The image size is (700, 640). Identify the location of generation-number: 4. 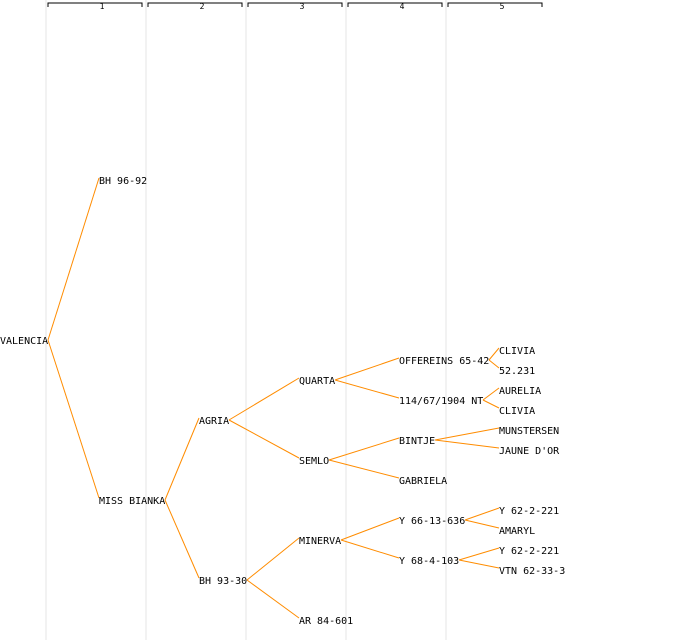
(402, 6).